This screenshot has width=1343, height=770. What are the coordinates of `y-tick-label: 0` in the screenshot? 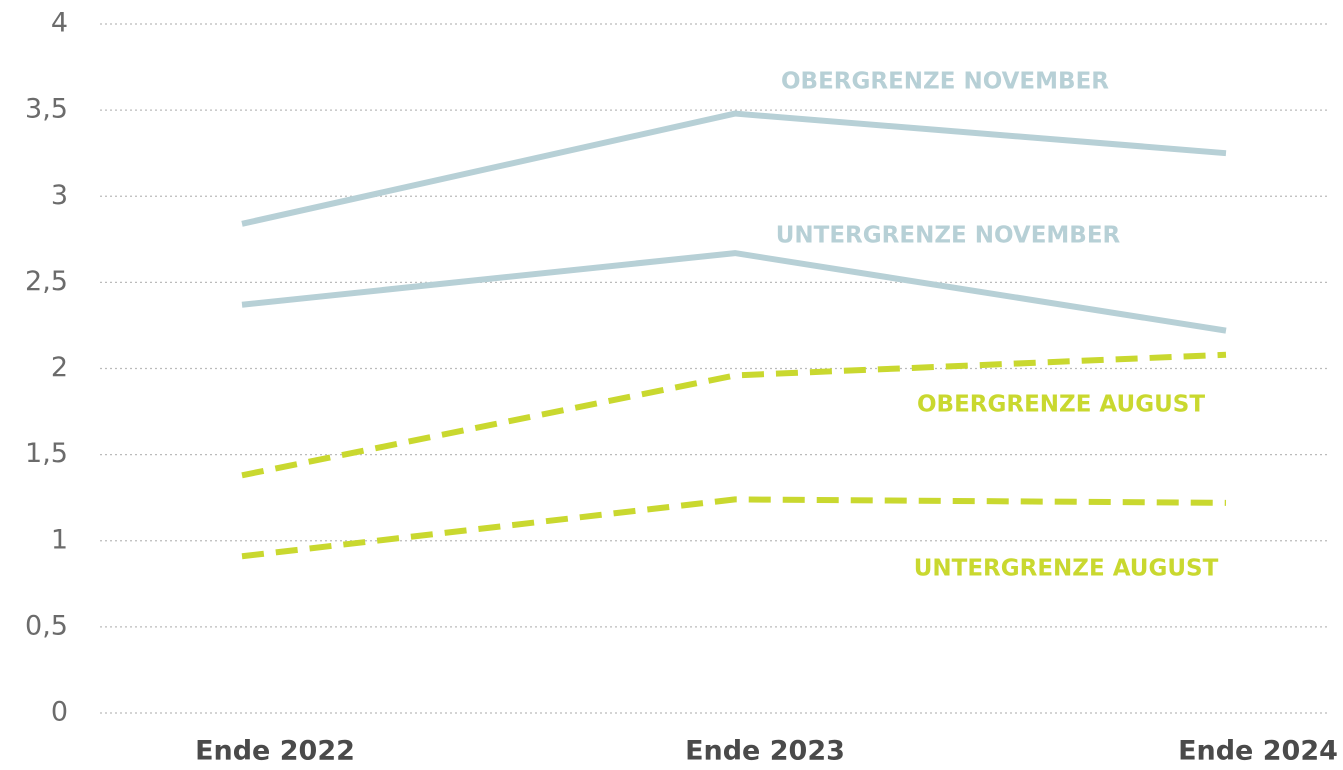 It's located at (59, 712).